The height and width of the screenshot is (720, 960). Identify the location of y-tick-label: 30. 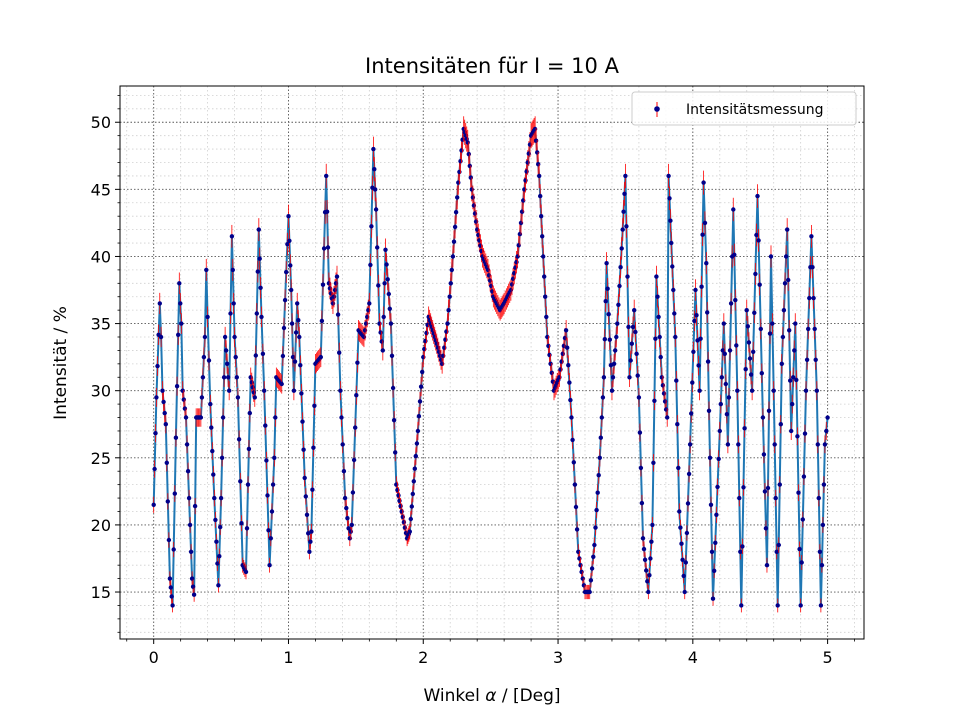
(101, 391).